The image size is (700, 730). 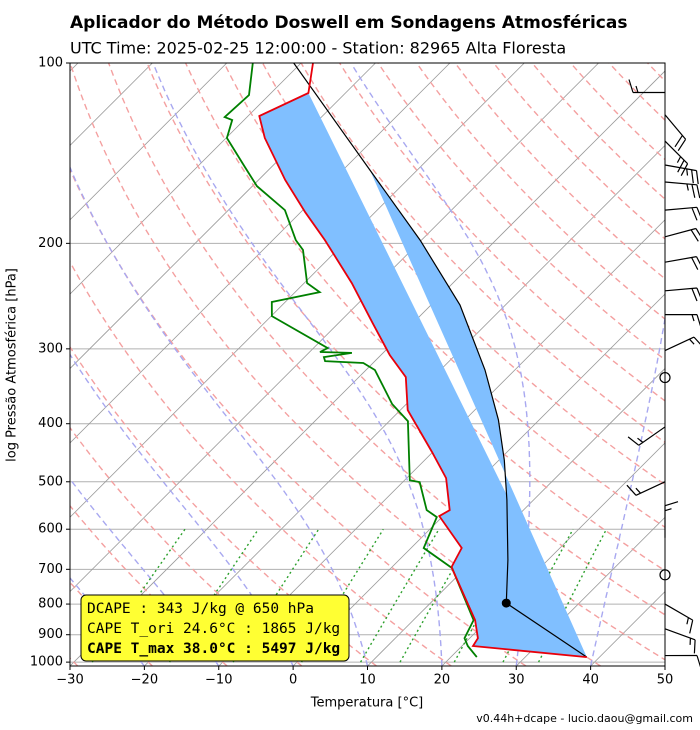 I want to click on y-tick-label: 400, so click(x=50, y=423).